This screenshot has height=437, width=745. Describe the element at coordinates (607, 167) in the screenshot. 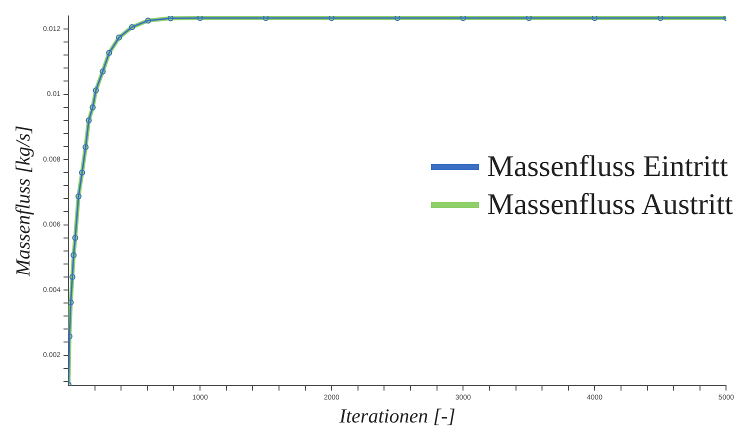

I see `legend-label: Massenfluss Eintritt` at that location.